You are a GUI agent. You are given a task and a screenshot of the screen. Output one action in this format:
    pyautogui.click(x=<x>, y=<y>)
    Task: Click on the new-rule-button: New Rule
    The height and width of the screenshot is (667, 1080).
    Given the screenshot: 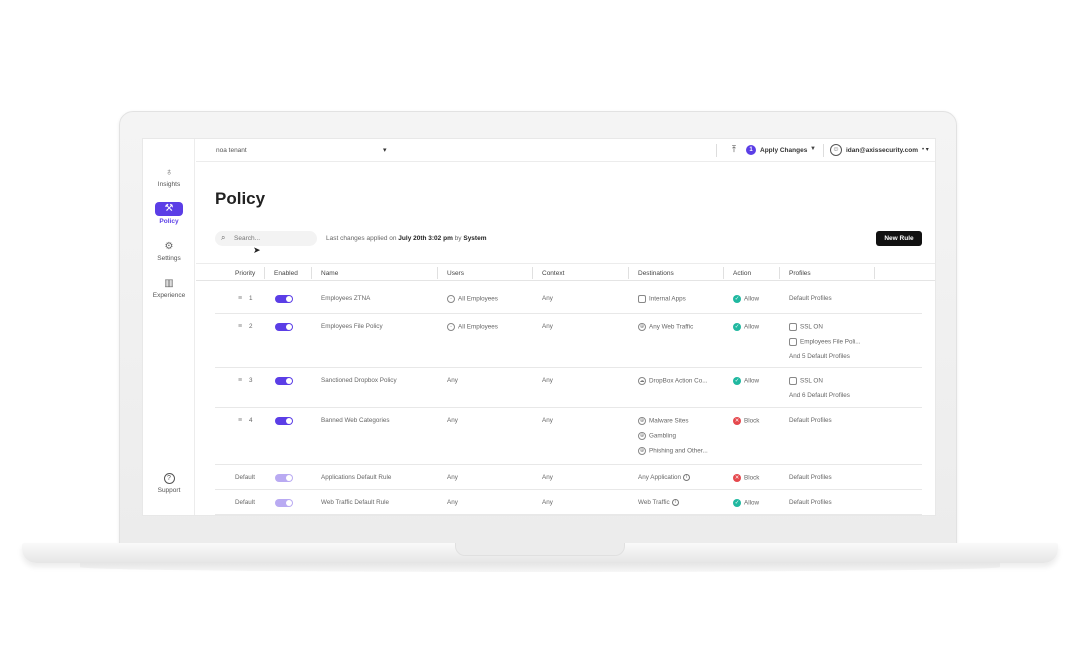 What is the action you would take?
    pyautogui.click(x=899, y=238)
    